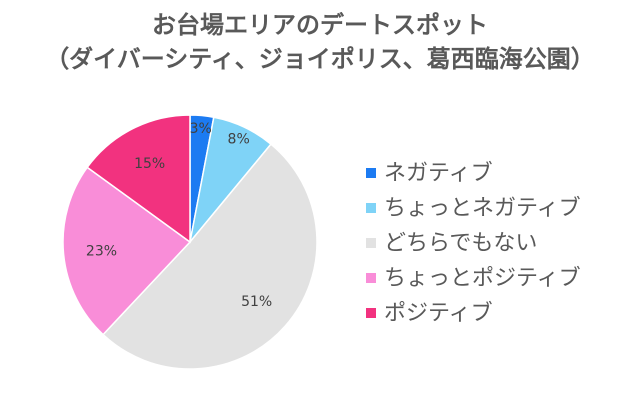  Describe the element at coordinates (495, 173) in the screenshot. I see `legend-item-negative: ネガティブ` at that location.